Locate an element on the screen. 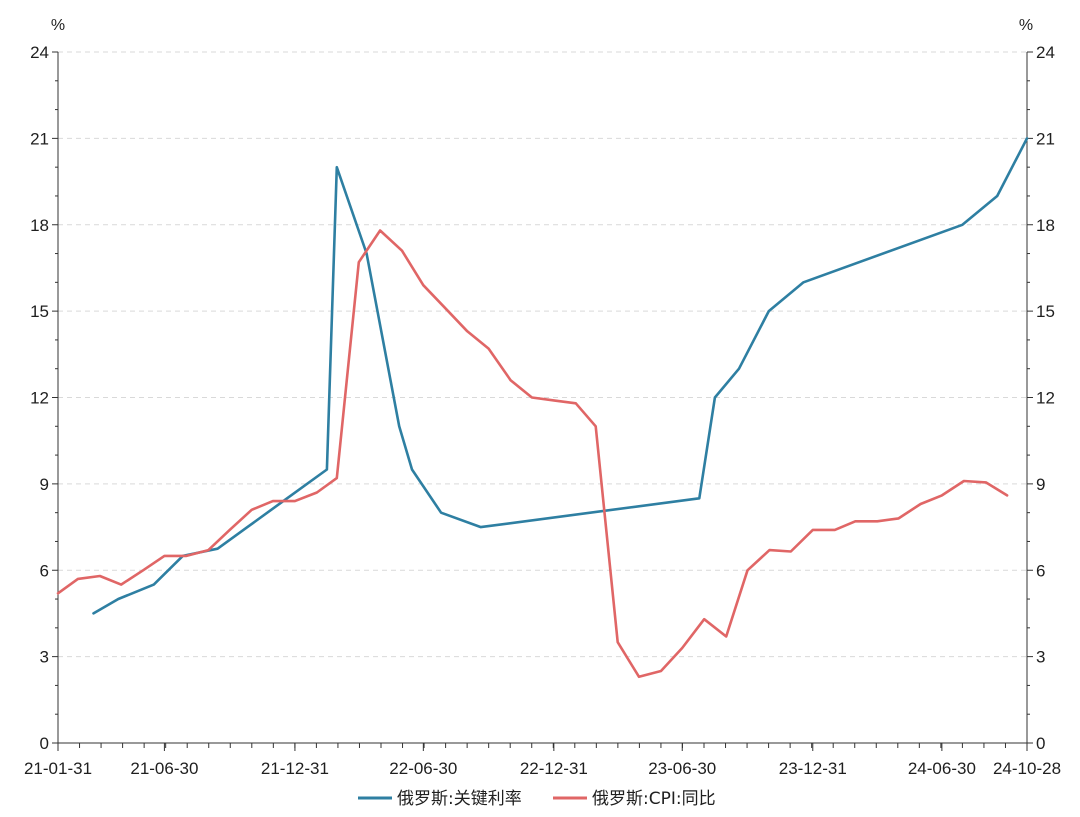 The width and height of the screenshot is (1080, 817). right-axis-unit: % is located at coordinates (1026, 25).